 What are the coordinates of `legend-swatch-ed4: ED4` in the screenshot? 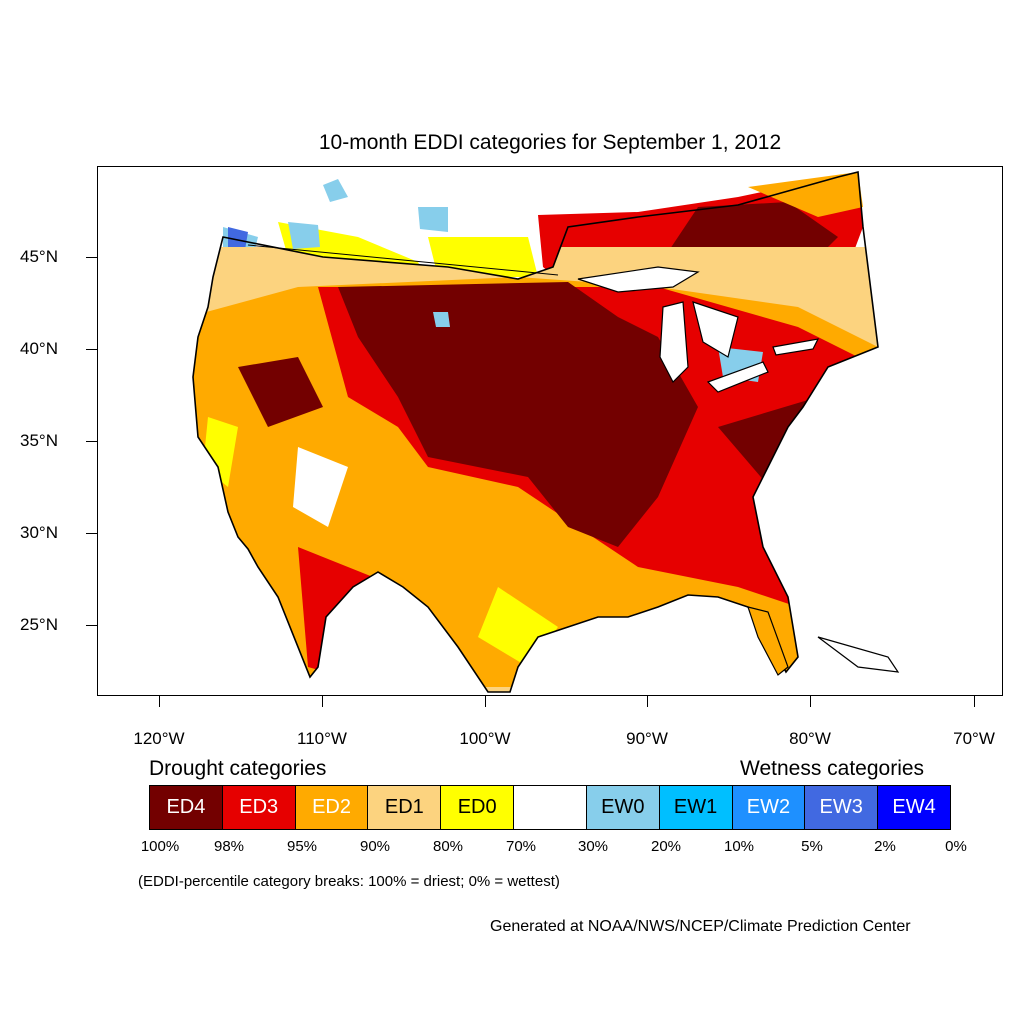 It's located at (186, 807).